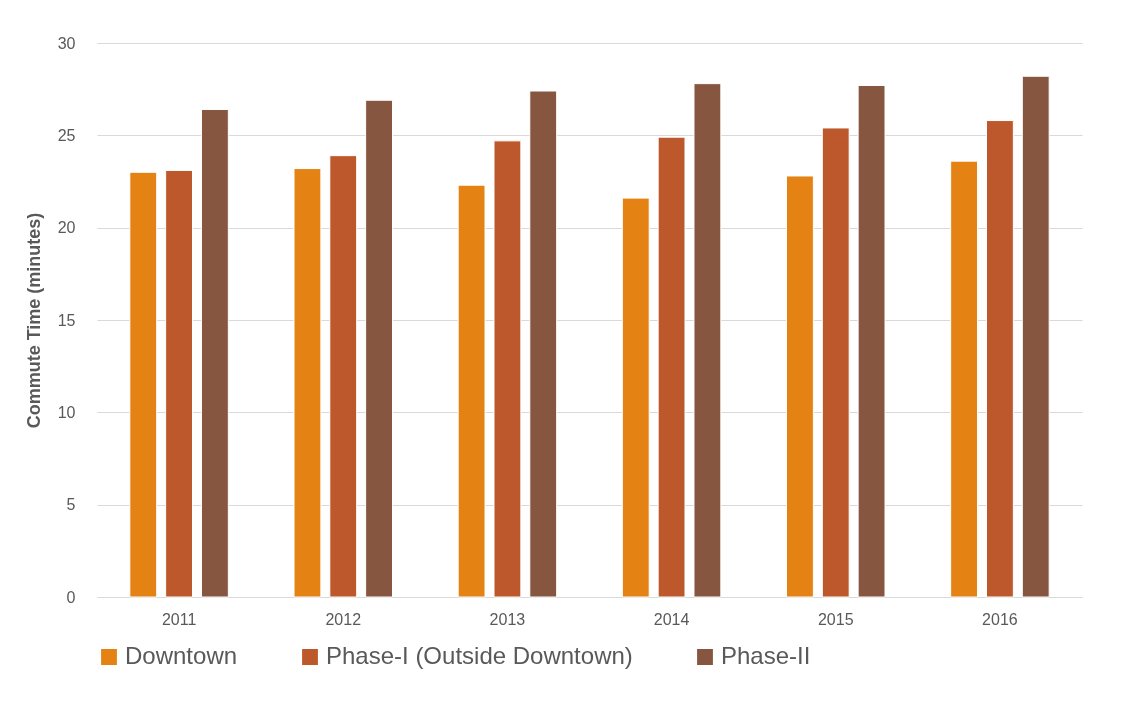  Describe the element at coordinates (766, 655) in the screenshot. I see `legend-label: Phase-II` at that location.